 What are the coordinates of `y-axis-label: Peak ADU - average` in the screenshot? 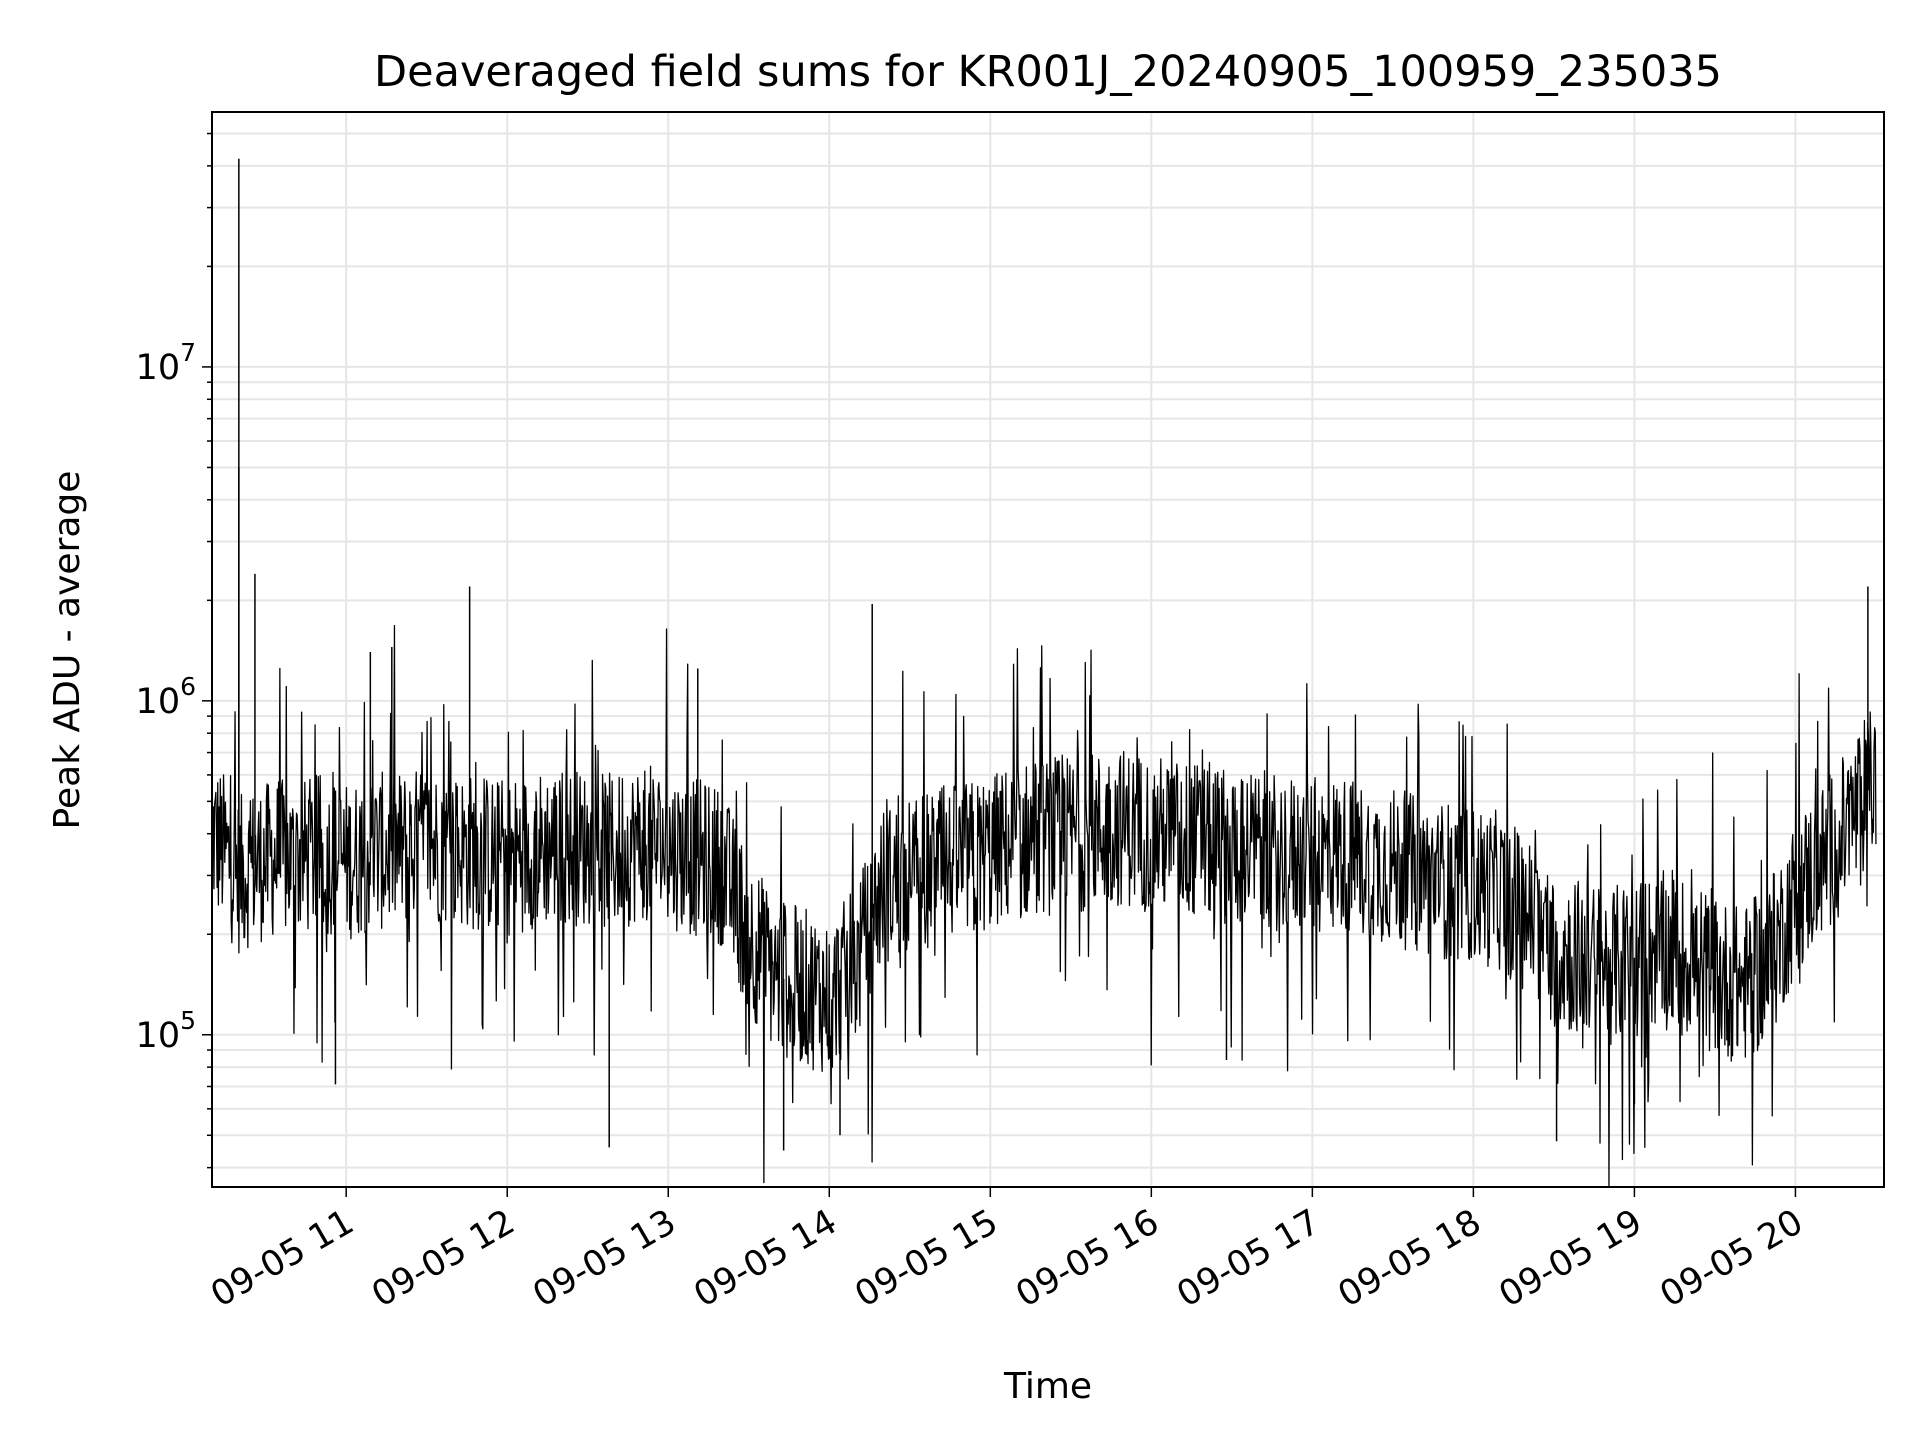 It's located at (67, 650).